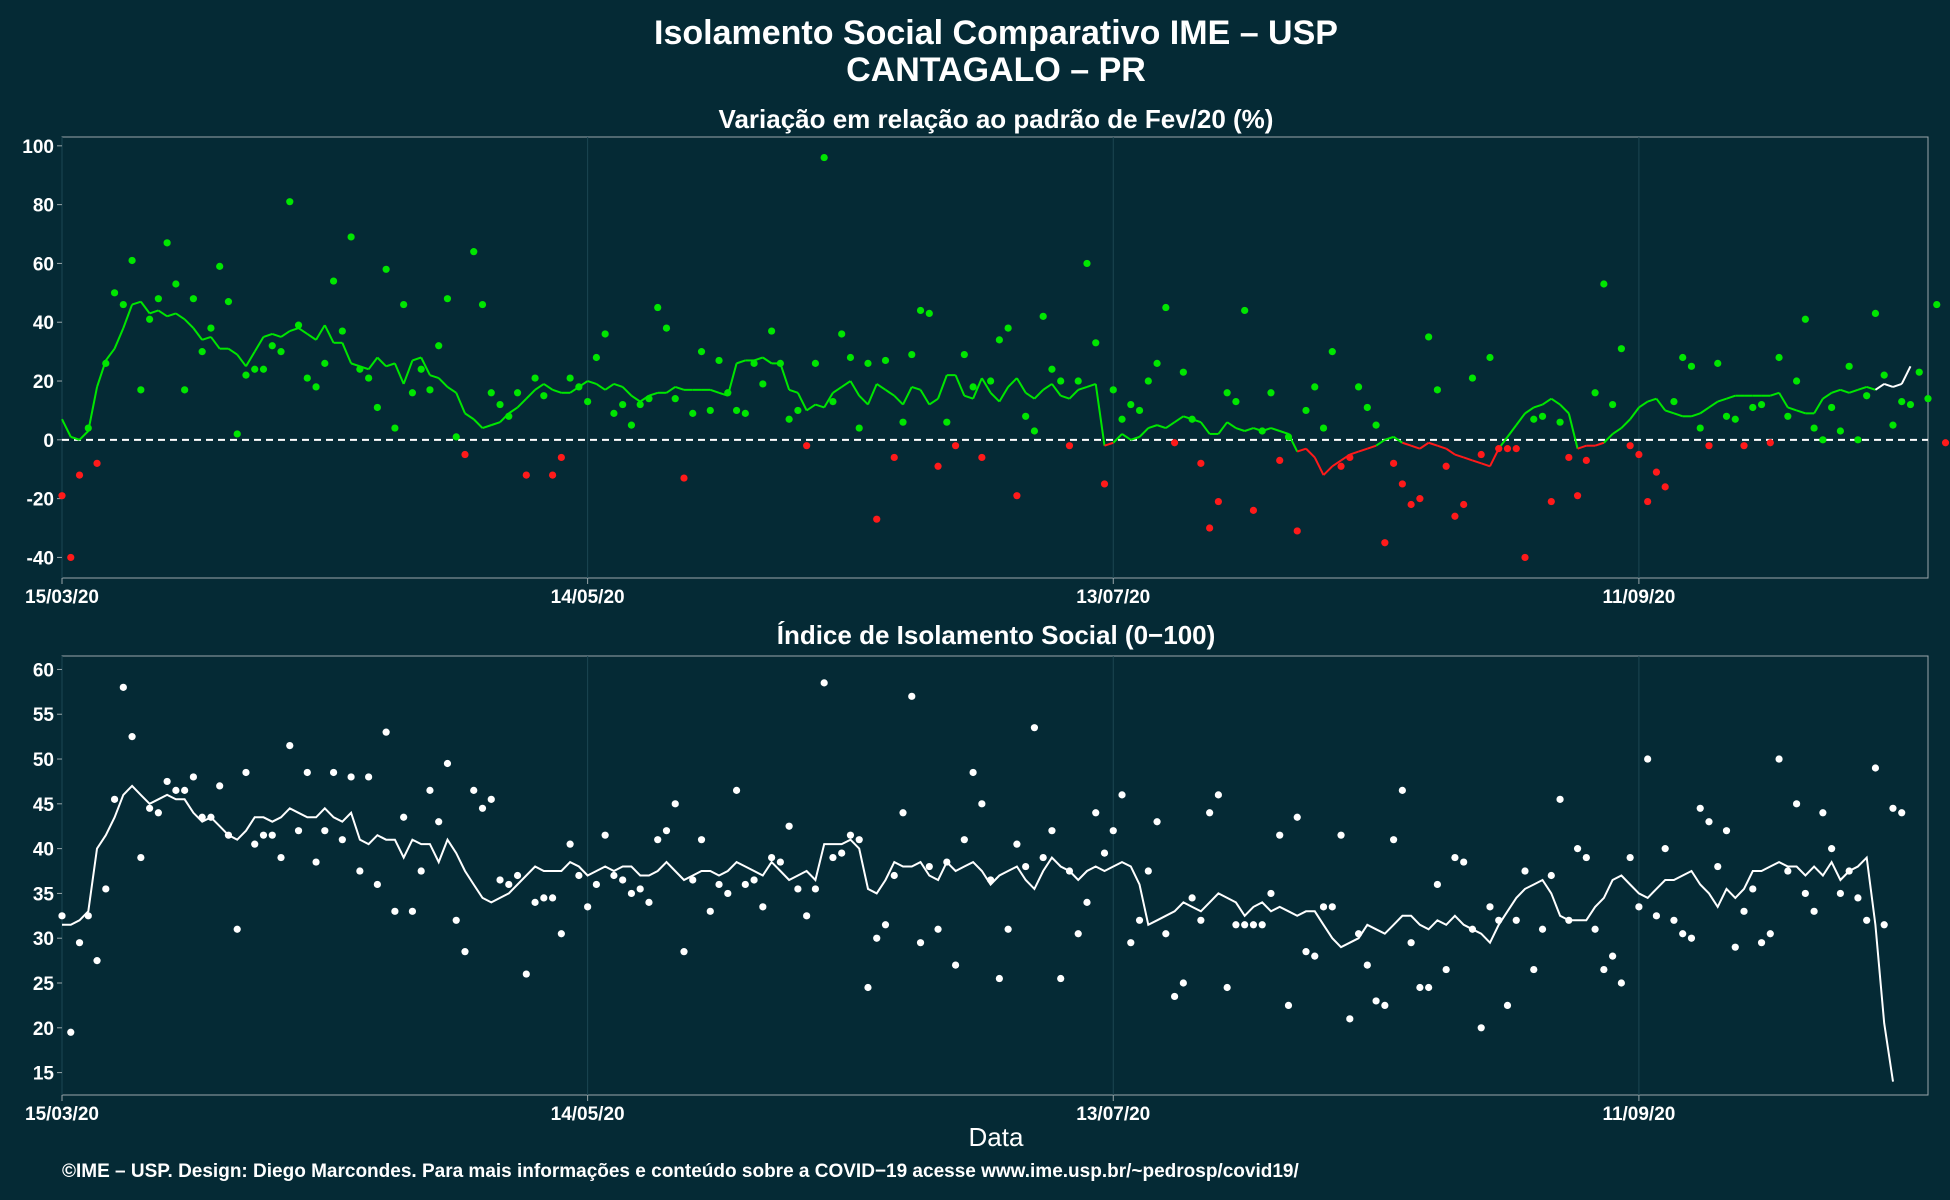 This screenshot has height=1200, width=1950. Describe the element at coordinates (43, 1029) in the screenshot. I see `y-tick-label: 20` at that location.